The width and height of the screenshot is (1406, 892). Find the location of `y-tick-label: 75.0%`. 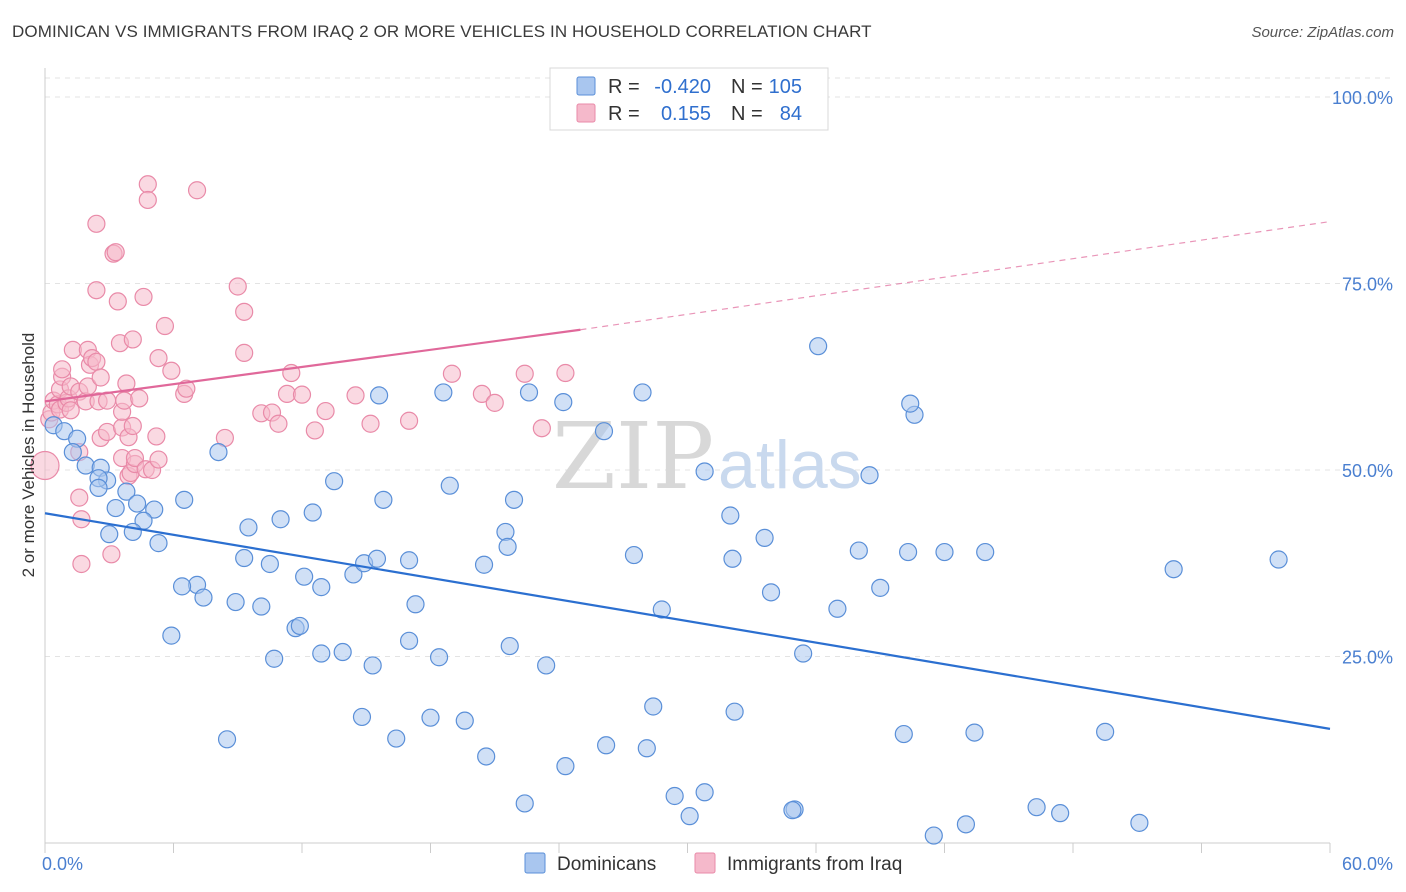

y-tick-label: 75.0% is located at coordinates (1367, 285).